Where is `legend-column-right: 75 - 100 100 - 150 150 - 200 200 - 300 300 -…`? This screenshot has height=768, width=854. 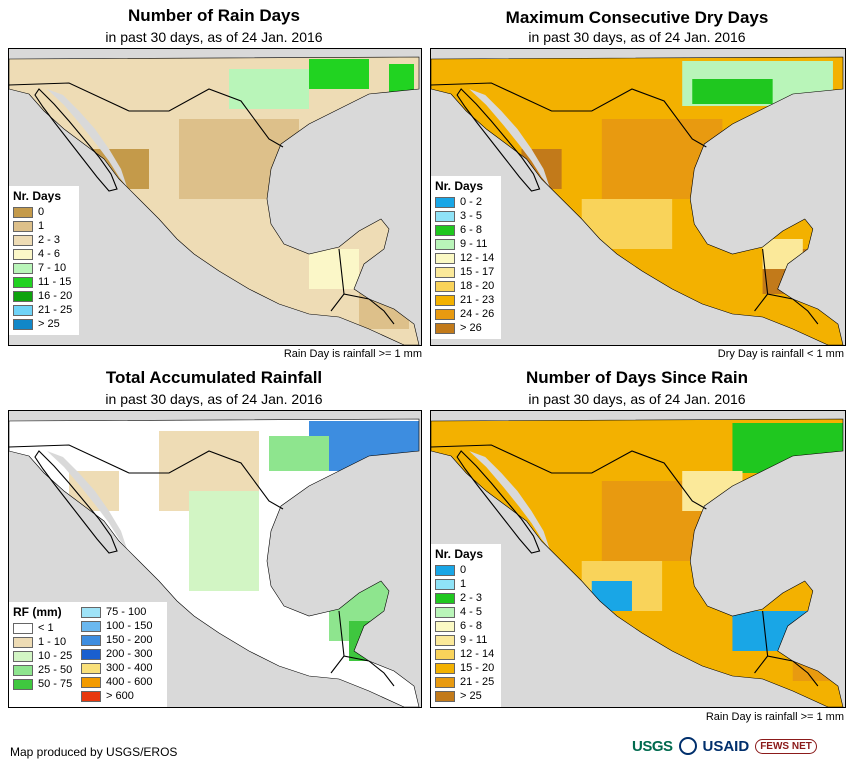
legend-column-right: 75 - 100 100 - 150 150 - 200 200 - 300 300 -… is located at coordinates (121, 654).